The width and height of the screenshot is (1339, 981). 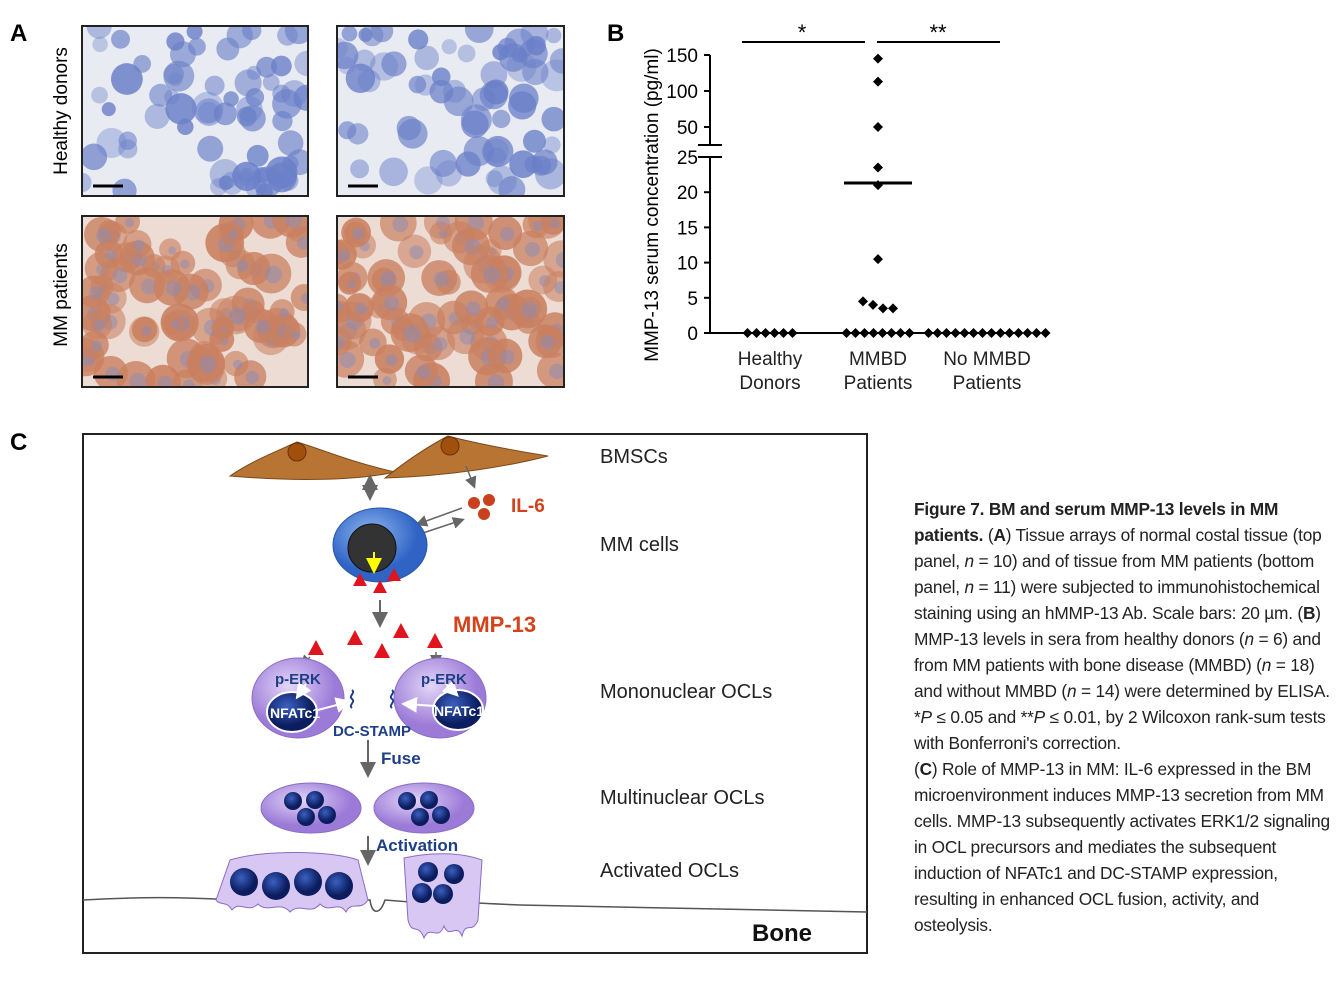 I want to click on activation-label: Activation, so click(x=417, y=845).